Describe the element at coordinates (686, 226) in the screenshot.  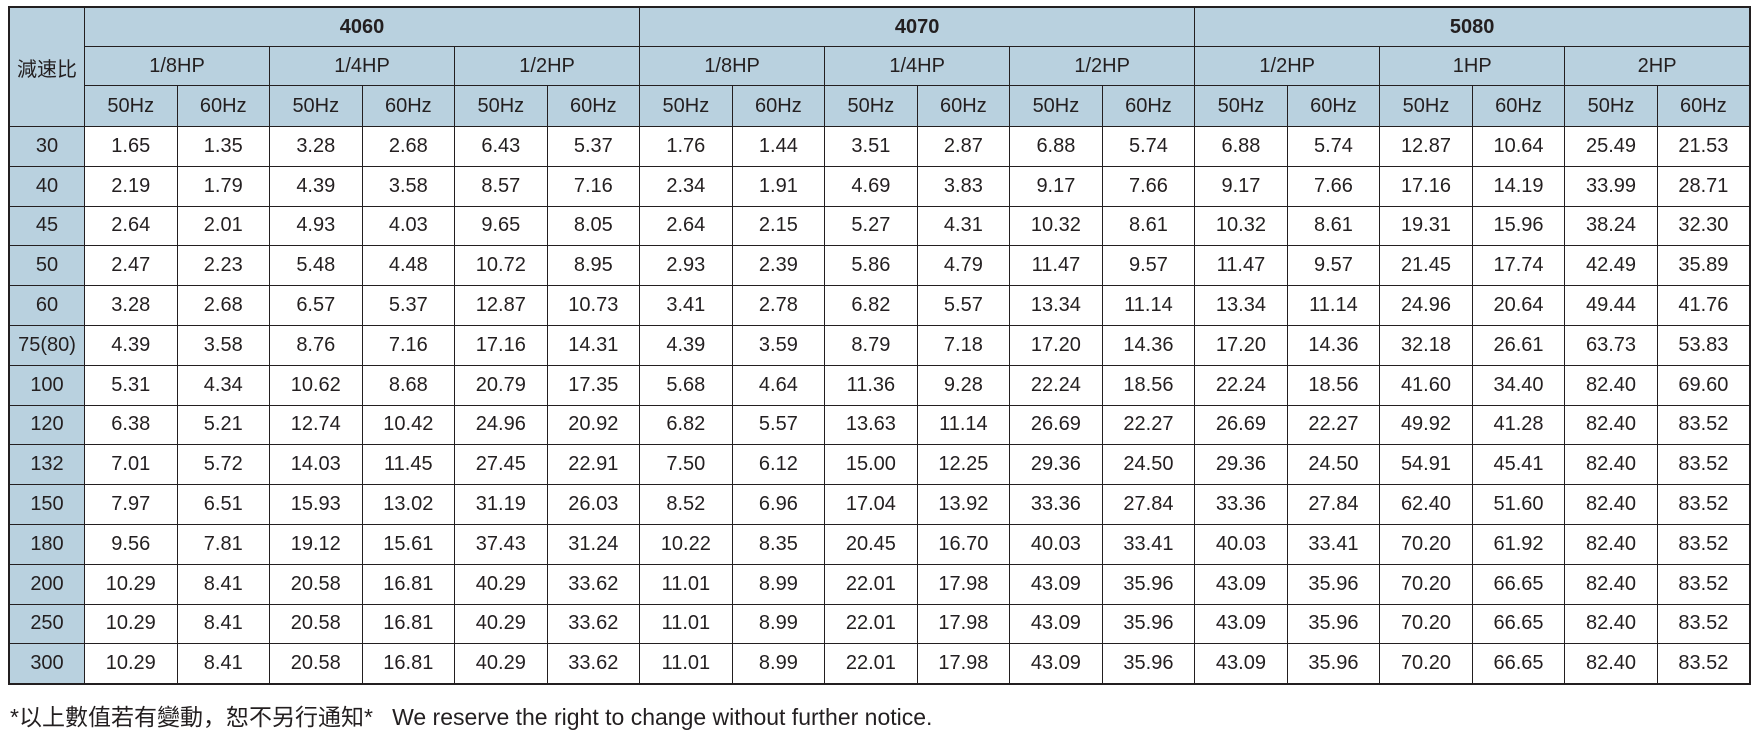
I see `value-cell: 2.64` at that location.